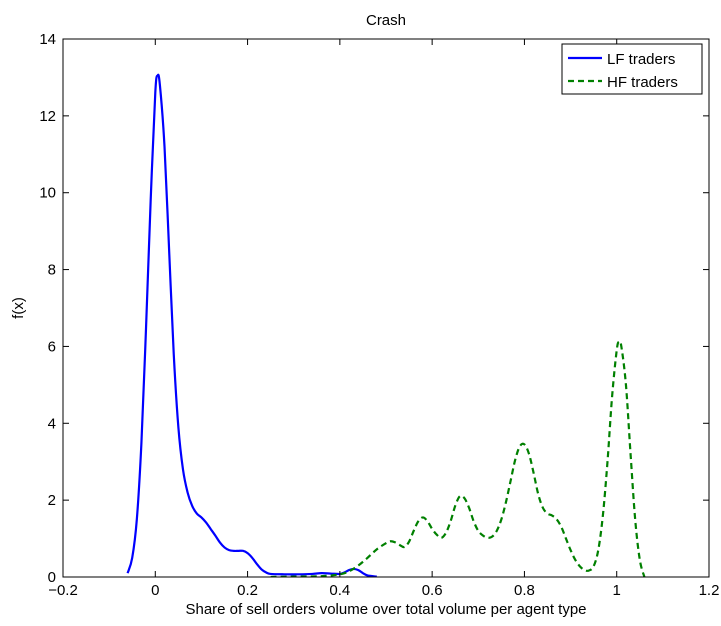 This screenshot has width=721, height=626. I want to click on x-tick-label: 0.2, so click(247, 590).